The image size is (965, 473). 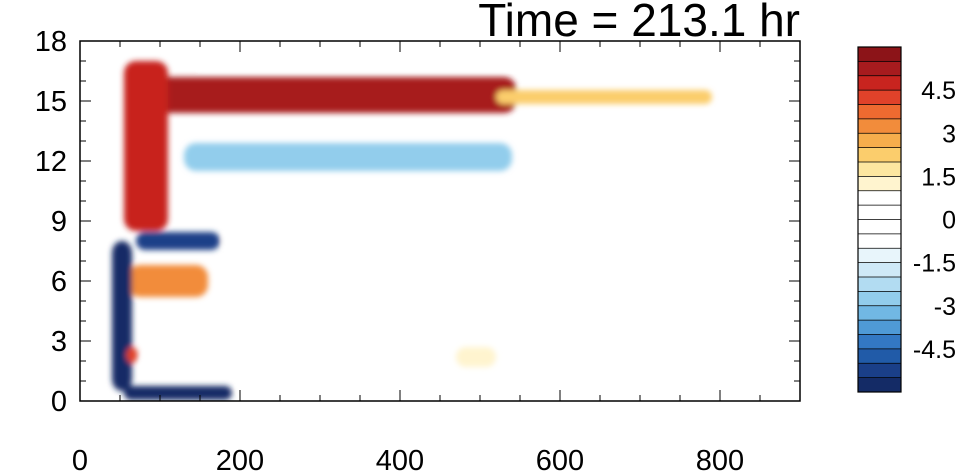 I want to click on colorbar-label: -3, so click(x=945, y=307).